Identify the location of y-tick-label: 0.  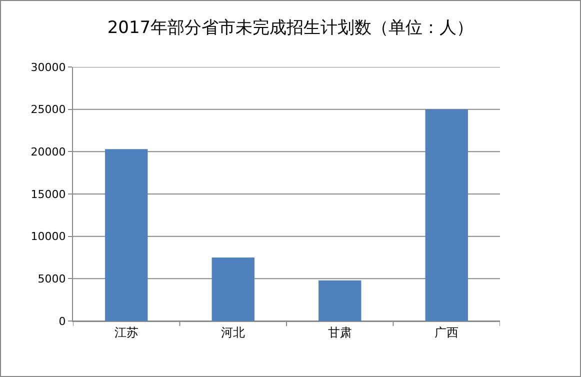
(62, 321).